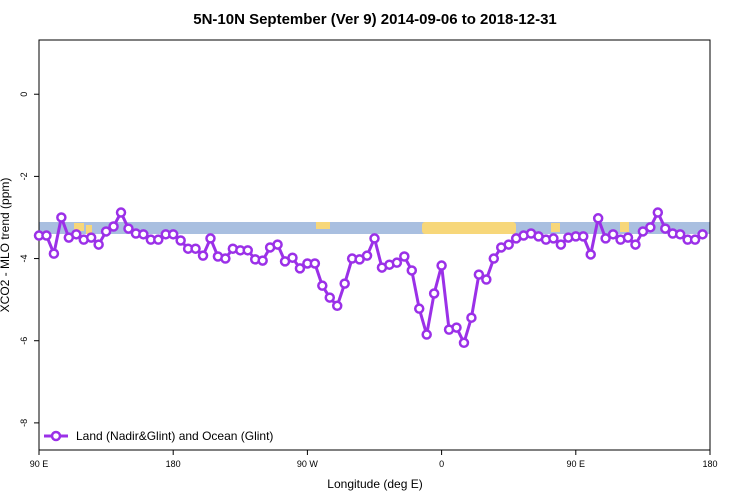  Describe the element at coordinates (24, 94) in the screenshot. I see `y-tick-label: 0` at that location.